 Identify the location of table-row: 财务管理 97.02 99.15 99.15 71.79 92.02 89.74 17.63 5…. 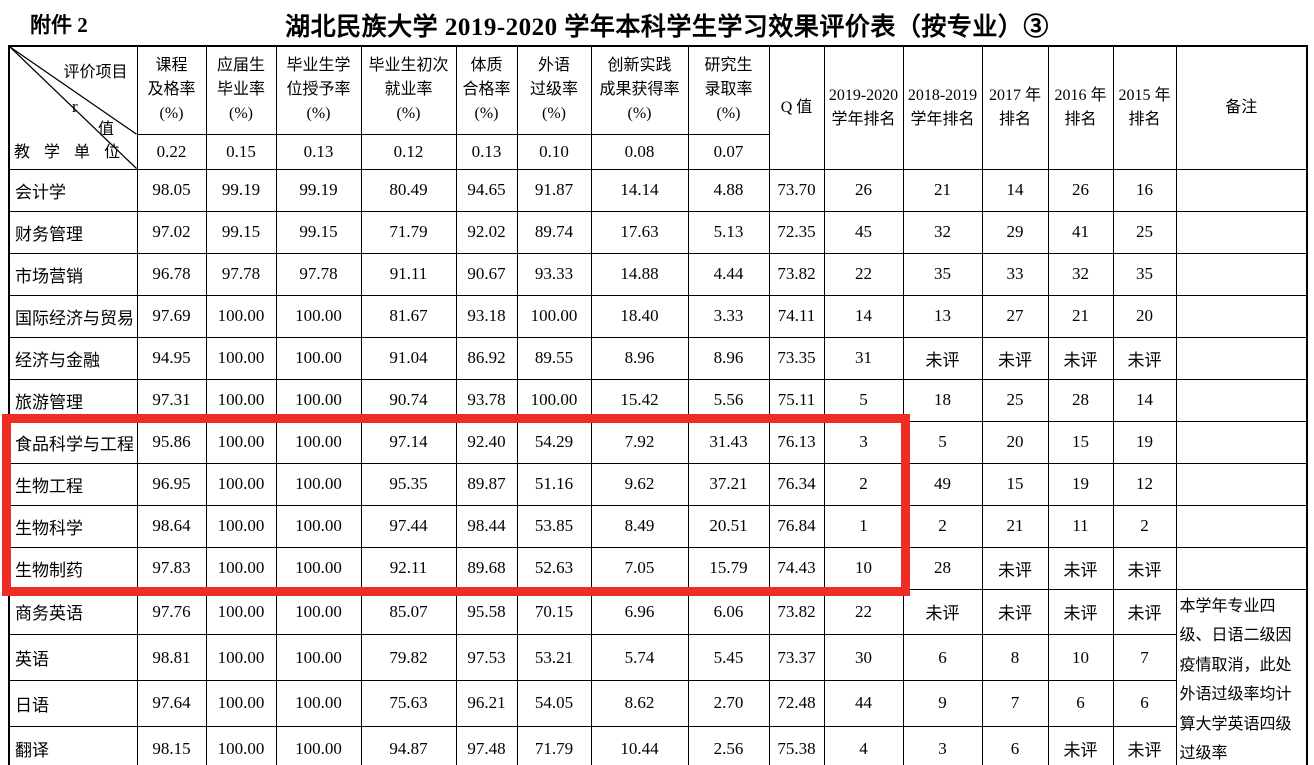
(658, 232).